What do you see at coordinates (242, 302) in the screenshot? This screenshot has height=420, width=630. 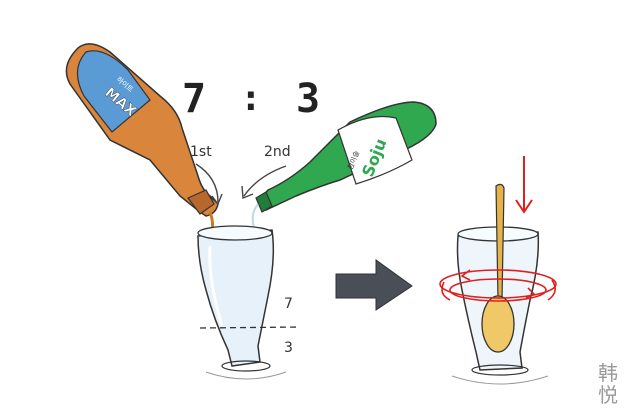 I see `mixing-glass` at bounding box center [242, 302].